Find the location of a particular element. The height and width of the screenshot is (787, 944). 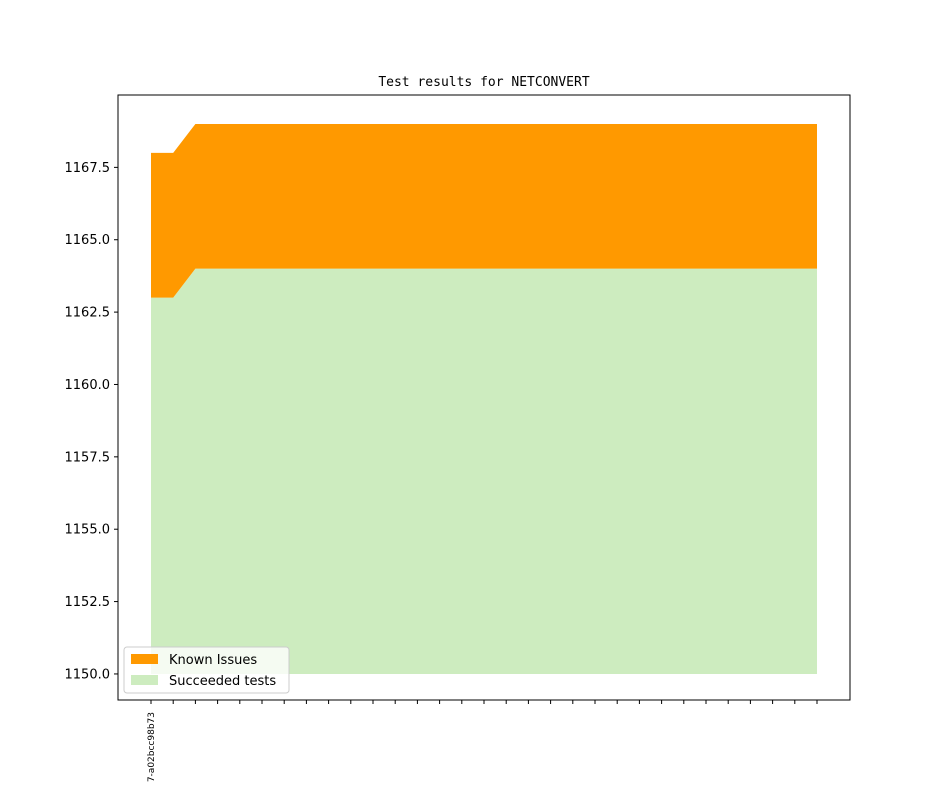

y-tick-label: 1162.5 is located at coordinates (88, 313).